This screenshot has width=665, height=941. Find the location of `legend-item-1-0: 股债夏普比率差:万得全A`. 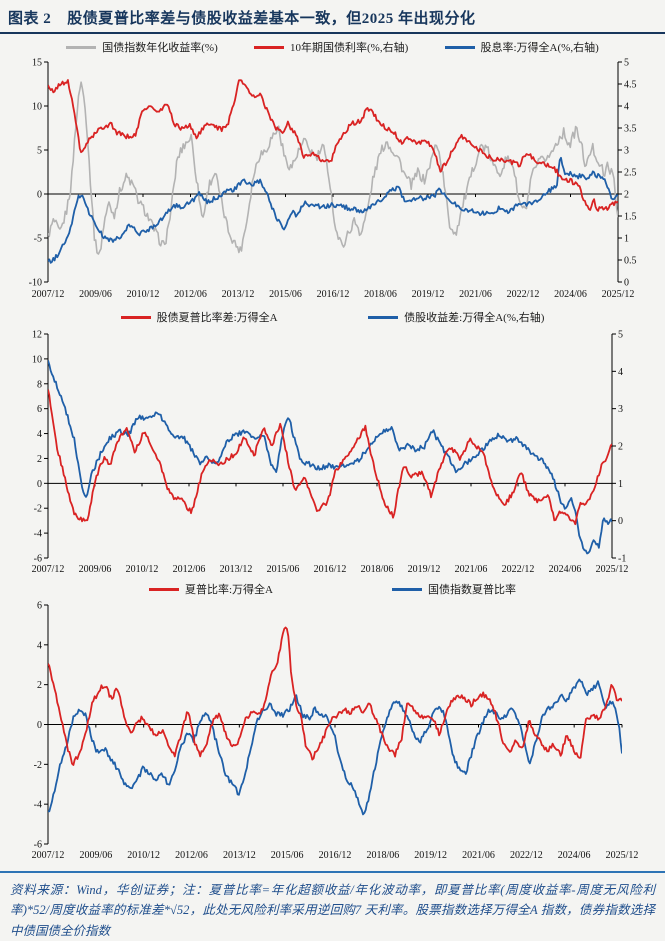

legend-item-1-0: 股债夏普比率差:万得全A is located at coordinates (199, 317).